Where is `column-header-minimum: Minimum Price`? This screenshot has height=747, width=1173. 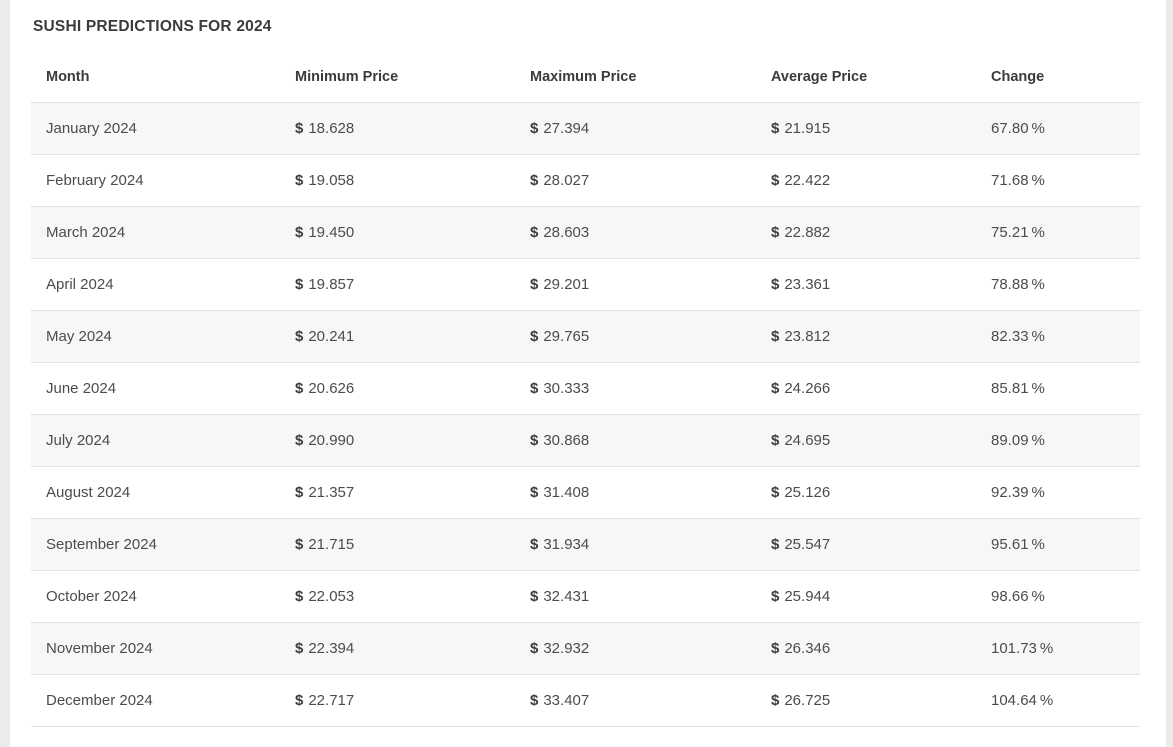
column-header-minimum: Minimum Price is located at coordinates (347, 77).